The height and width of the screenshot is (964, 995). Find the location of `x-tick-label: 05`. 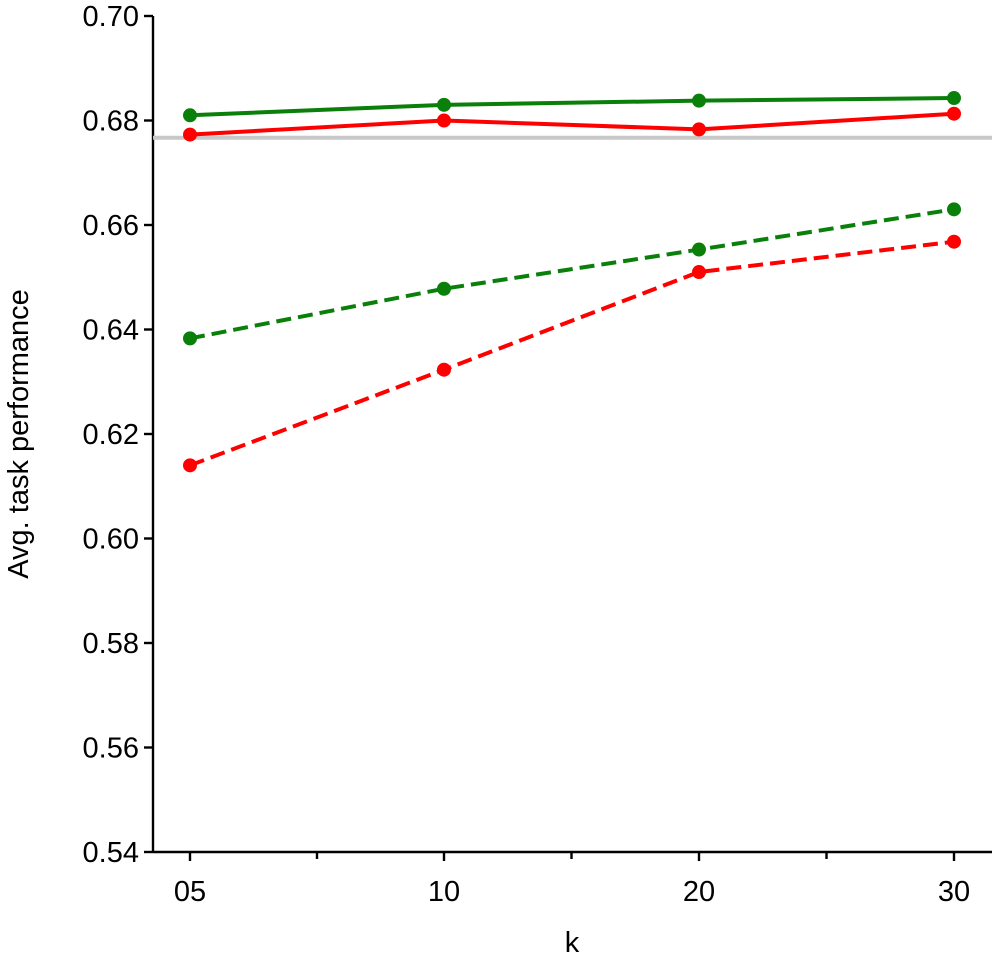

x-tick-label: 05 is located at coordinates (190, 892).